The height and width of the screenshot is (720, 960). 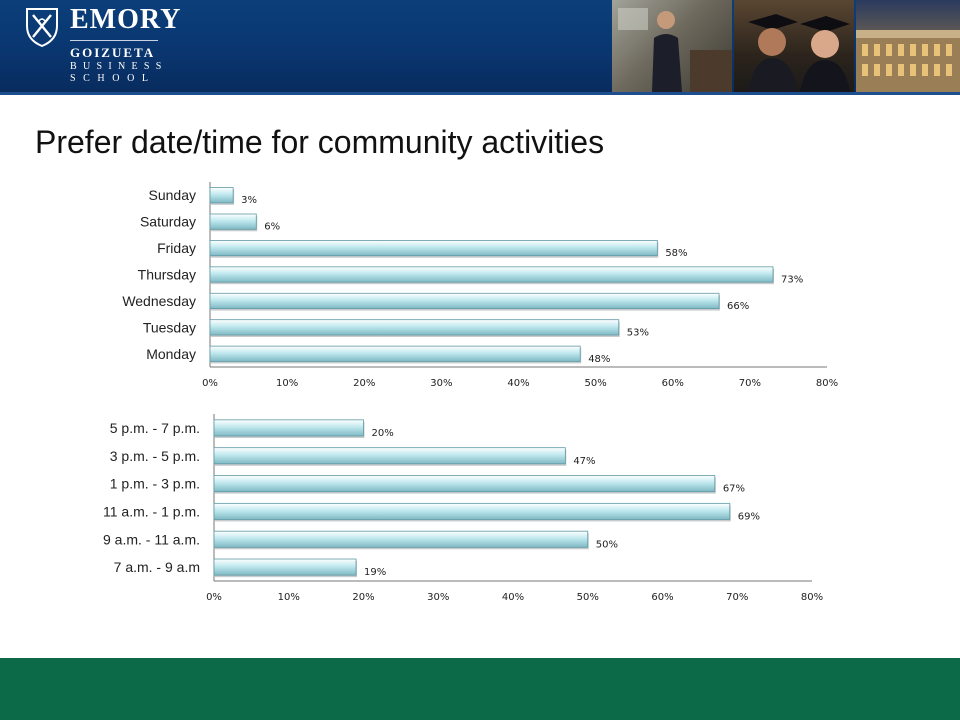 What do you see at coordinates (676, 253) in the screenshot?
I see `data-label: 58%` at bounding box center [676, 253].